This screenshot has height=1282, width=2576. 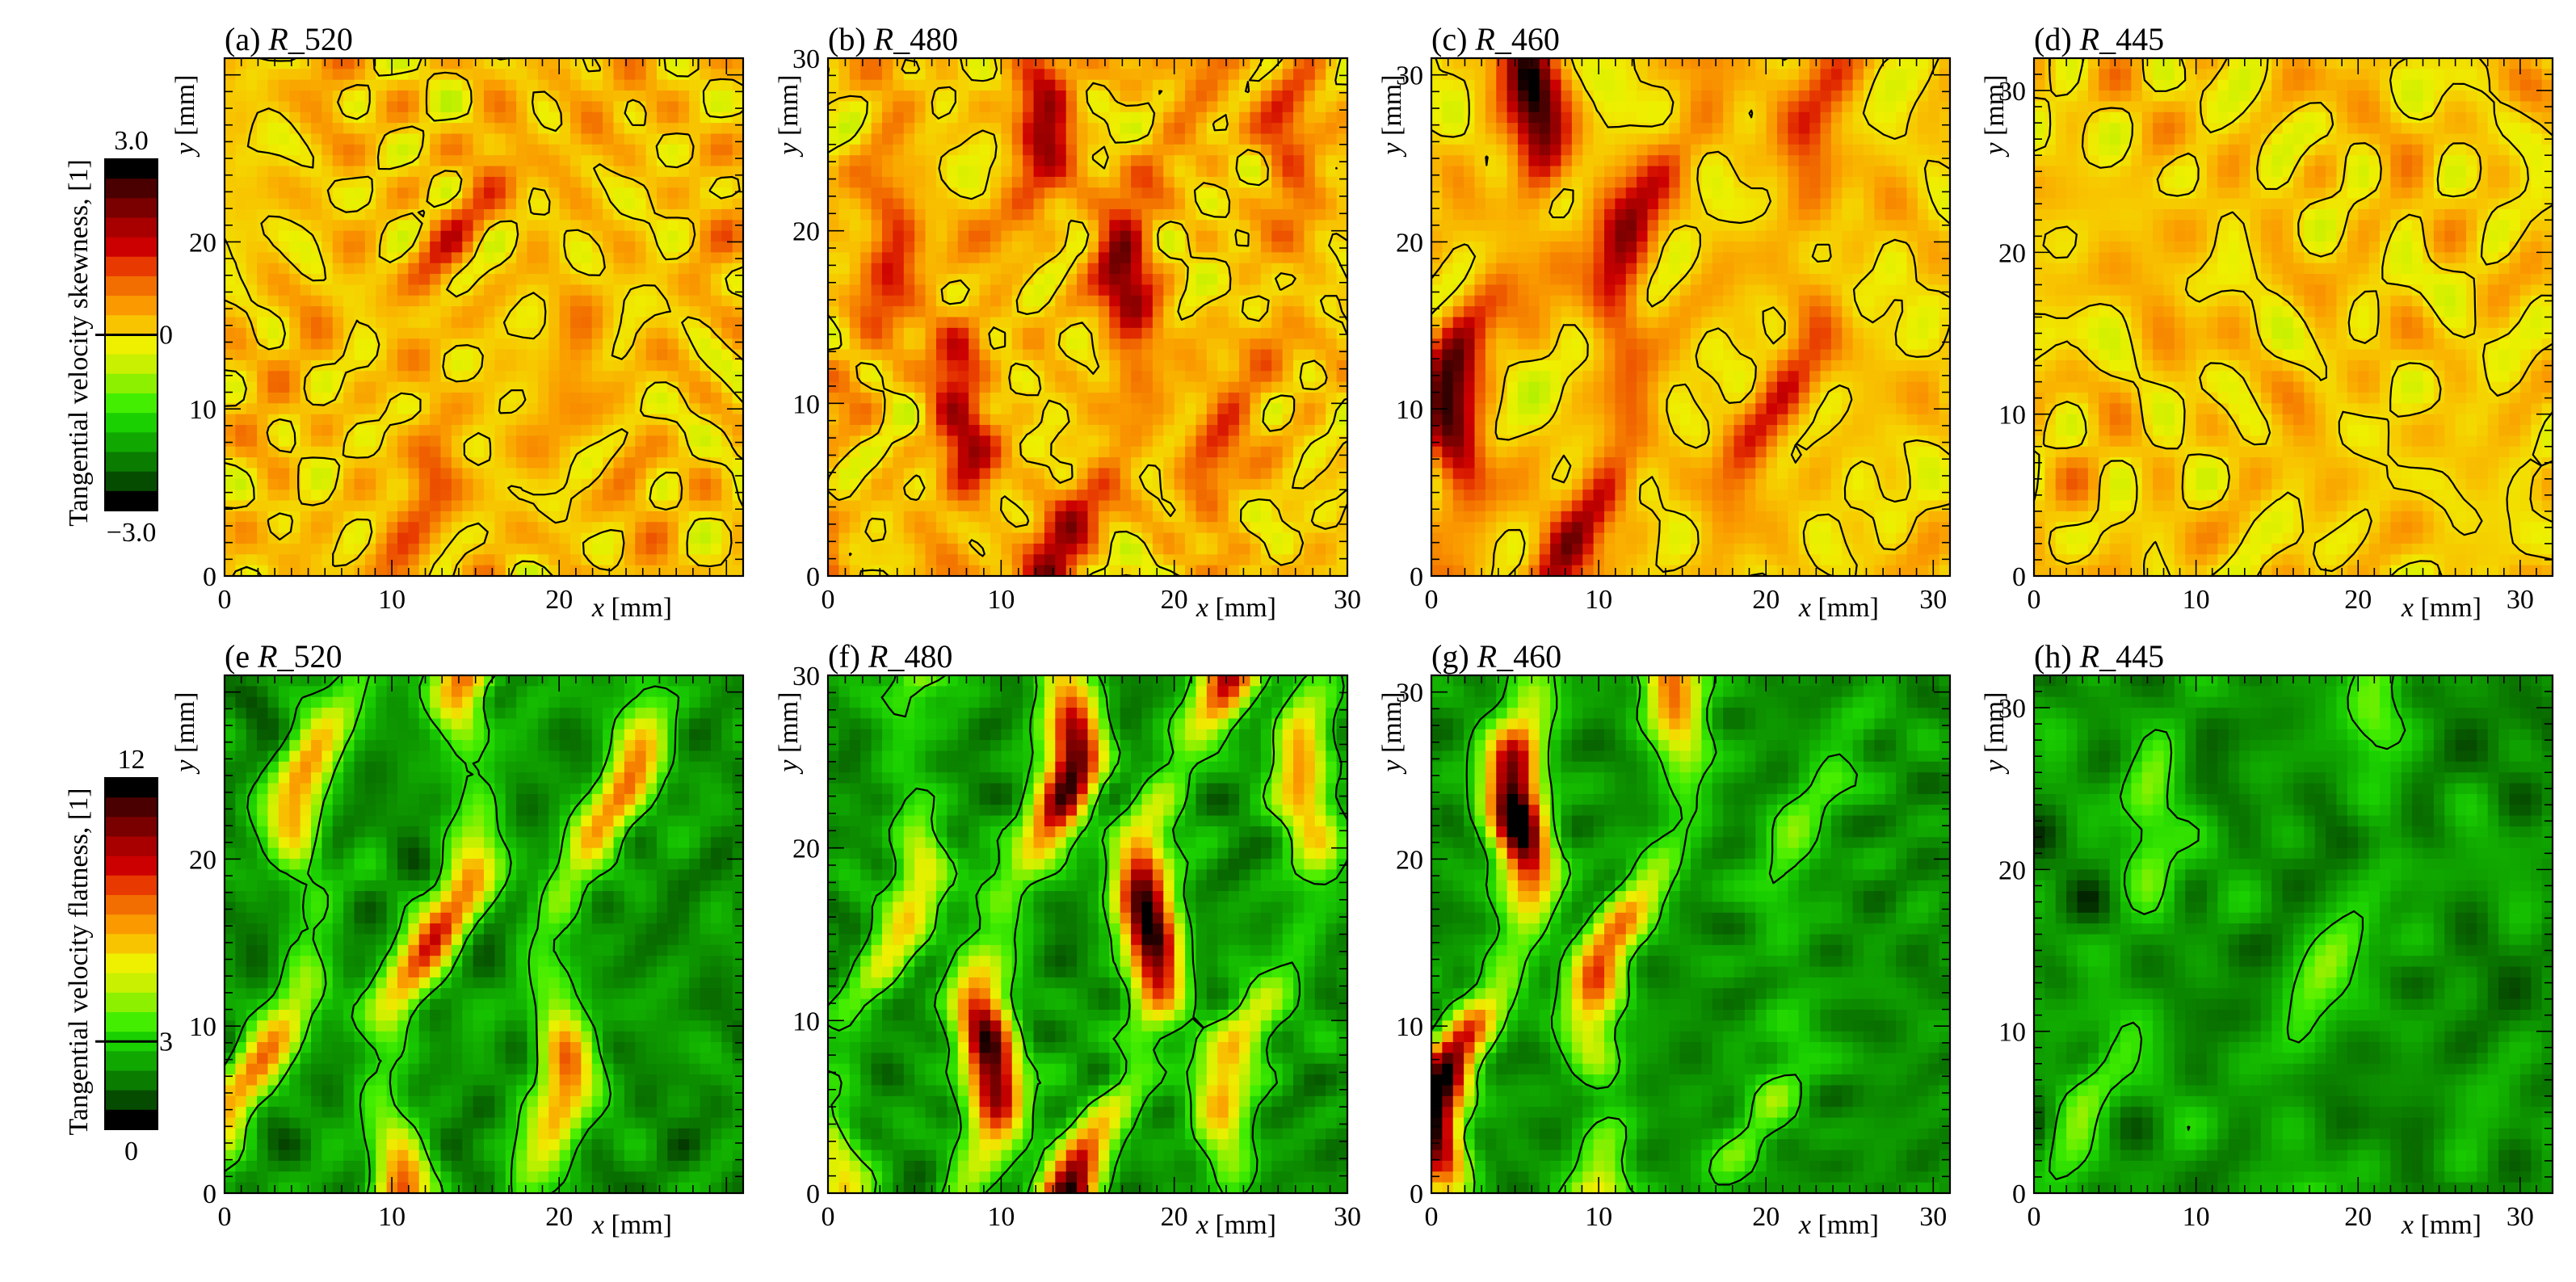 I want to click on colorbar-tick-max: 3.0, so click(x=131, y=141).